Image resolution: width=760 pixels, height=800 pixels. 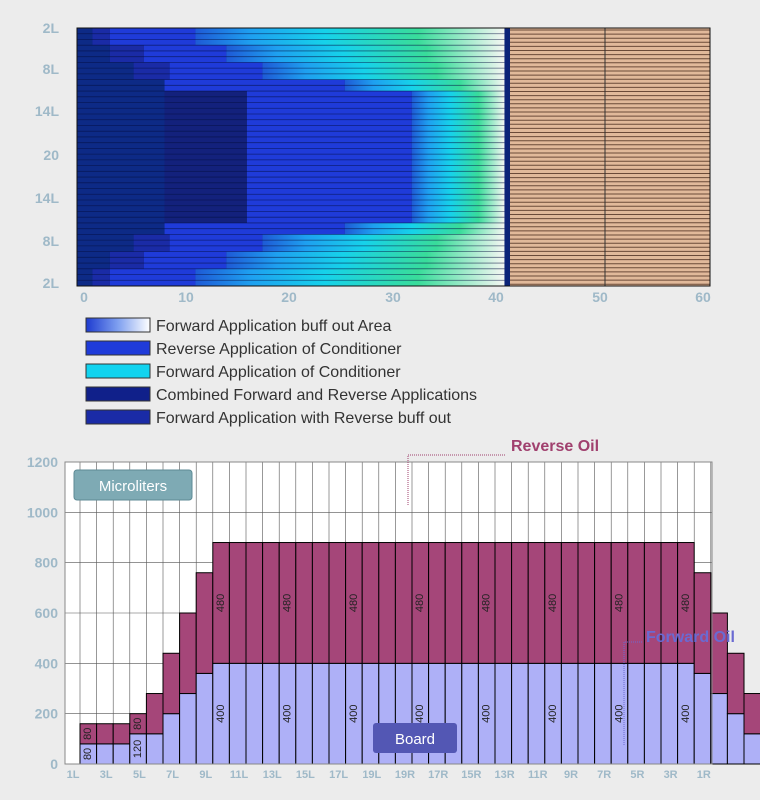 What do you see at coordinates (679, 687) in the screenshot?
I see `forward-oil-callout: Forward Oil` at bounding box center [679, 687].